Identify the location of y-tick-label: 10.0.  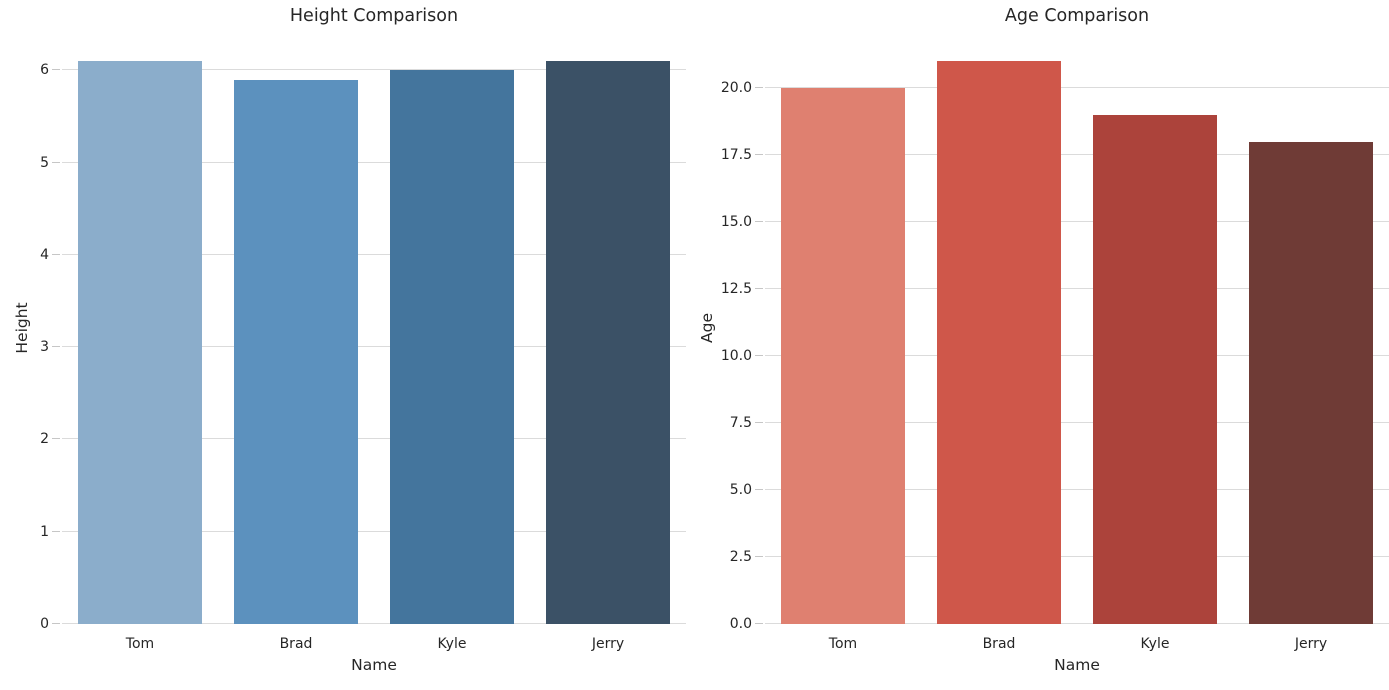
(736, 355).